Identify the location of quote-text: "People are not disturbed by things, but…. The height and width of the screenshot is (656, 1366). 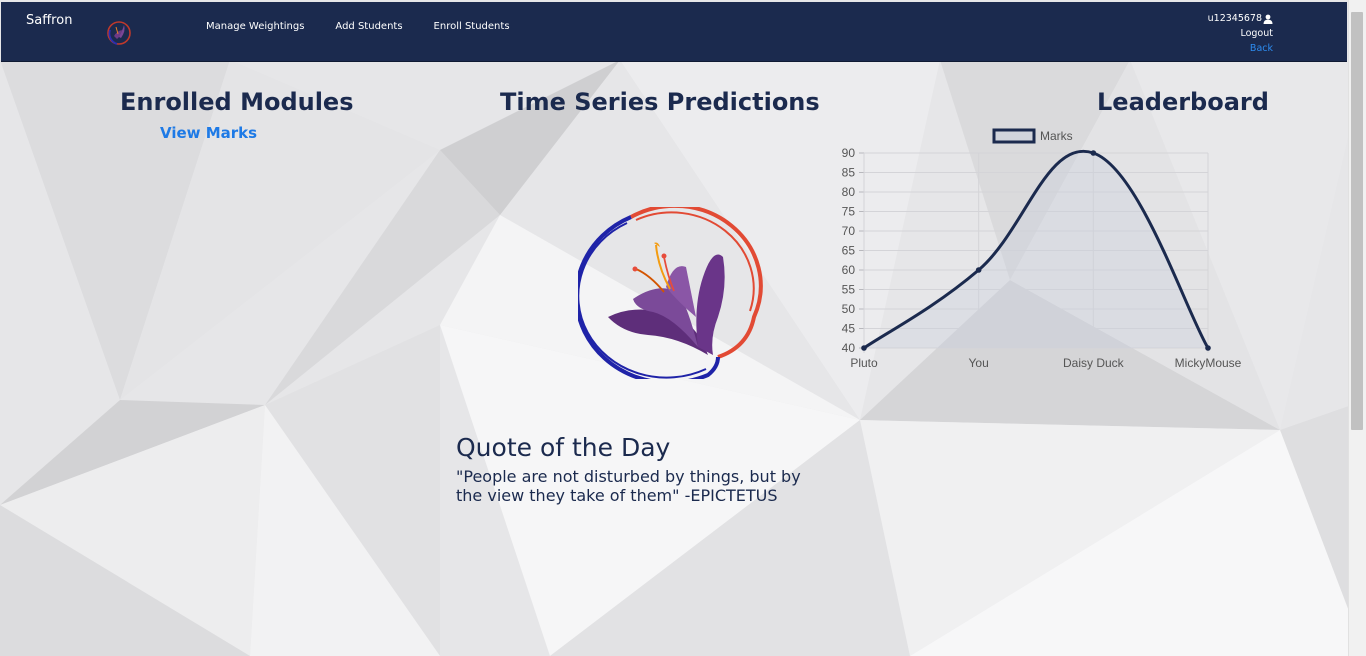
(628, 486).